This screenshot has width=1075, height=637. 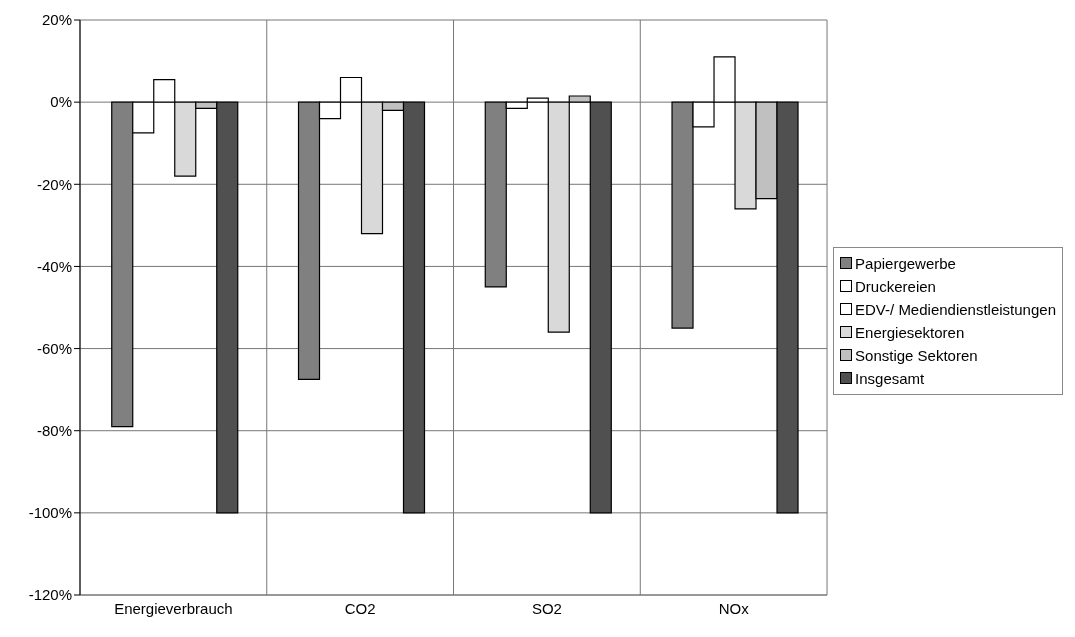 I want to click on legend-label: Papiergewerbe, so click(x=905, y=263).